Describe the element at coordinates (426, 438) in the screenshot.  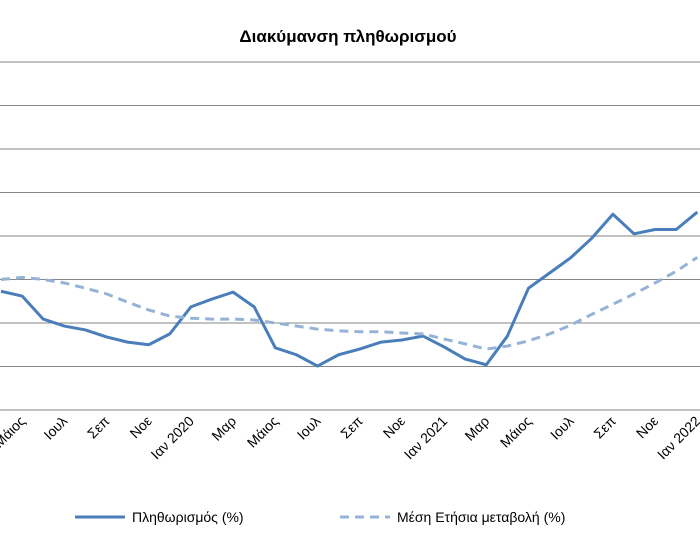
I see `x-tick-label: Ιαν 2021` at that location.